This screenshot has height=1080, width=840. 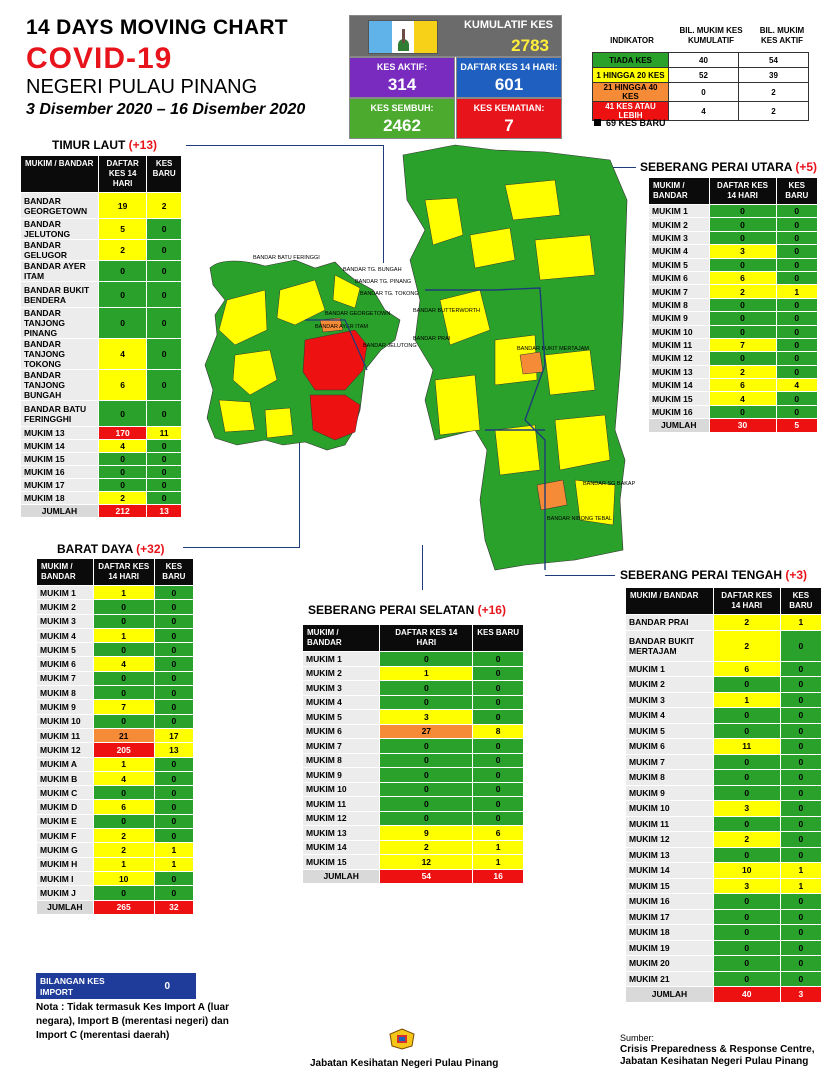 What do you see at coordinates (531, 363) in the screenshot?
I see `mainland-region-orange` at bounding box center [531, 363].